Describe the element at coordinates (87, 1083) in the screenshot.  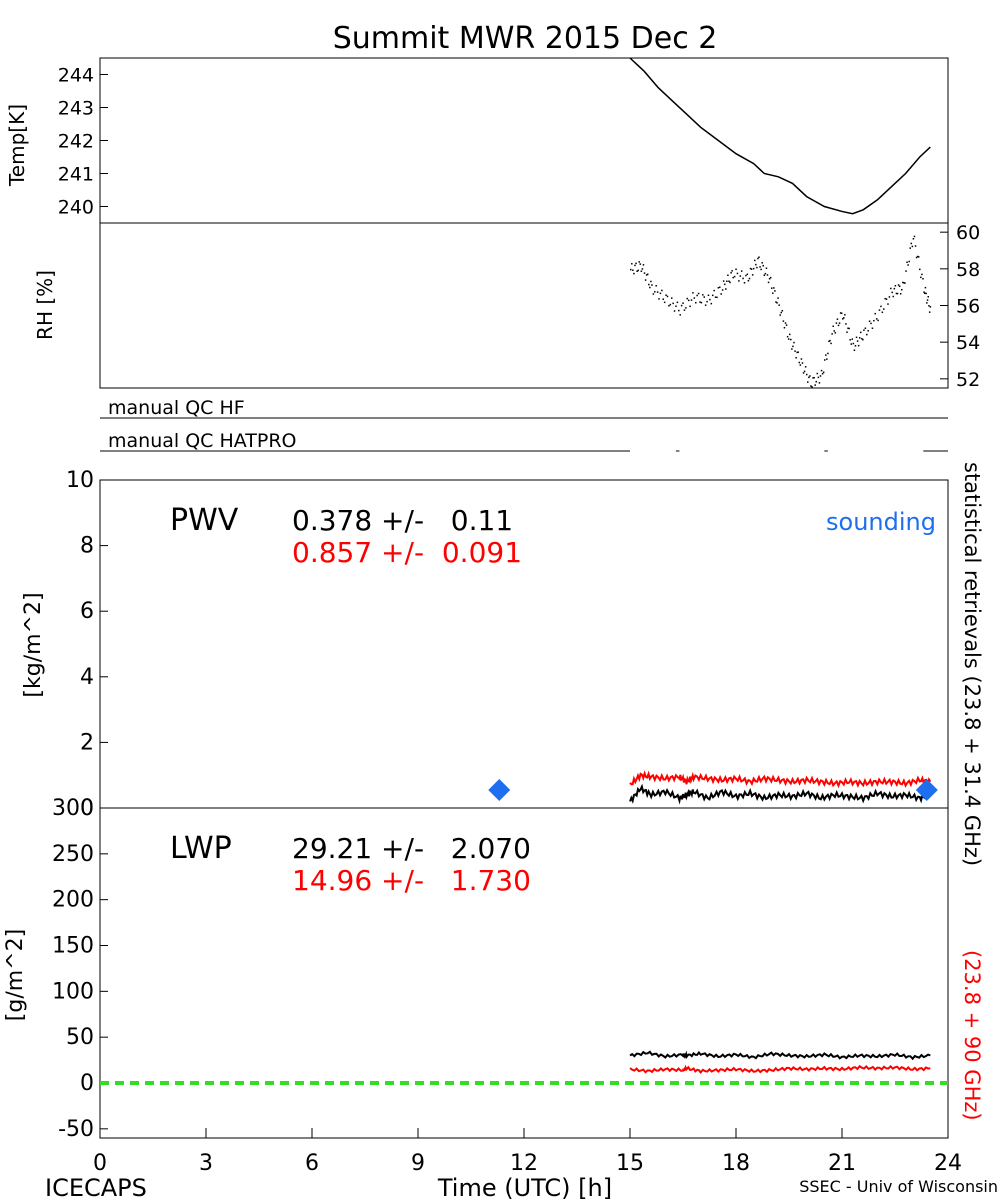
I see `lwp-ytick-label: 0` at that location.